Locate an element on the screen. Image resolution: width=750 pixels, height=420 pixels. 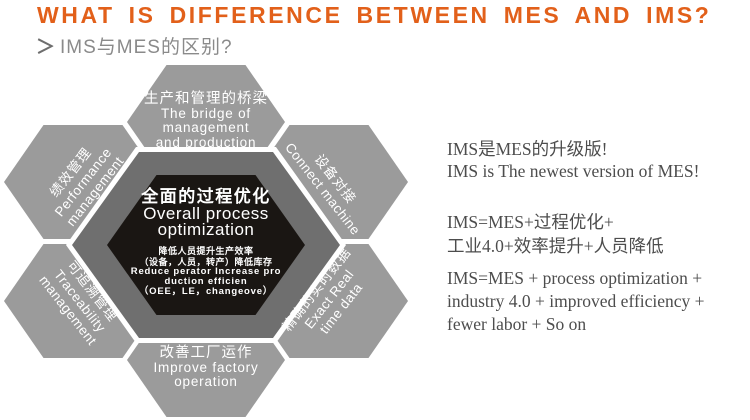
center-title-zh: 全面的过程优化 is located at coordinates (206, 196).